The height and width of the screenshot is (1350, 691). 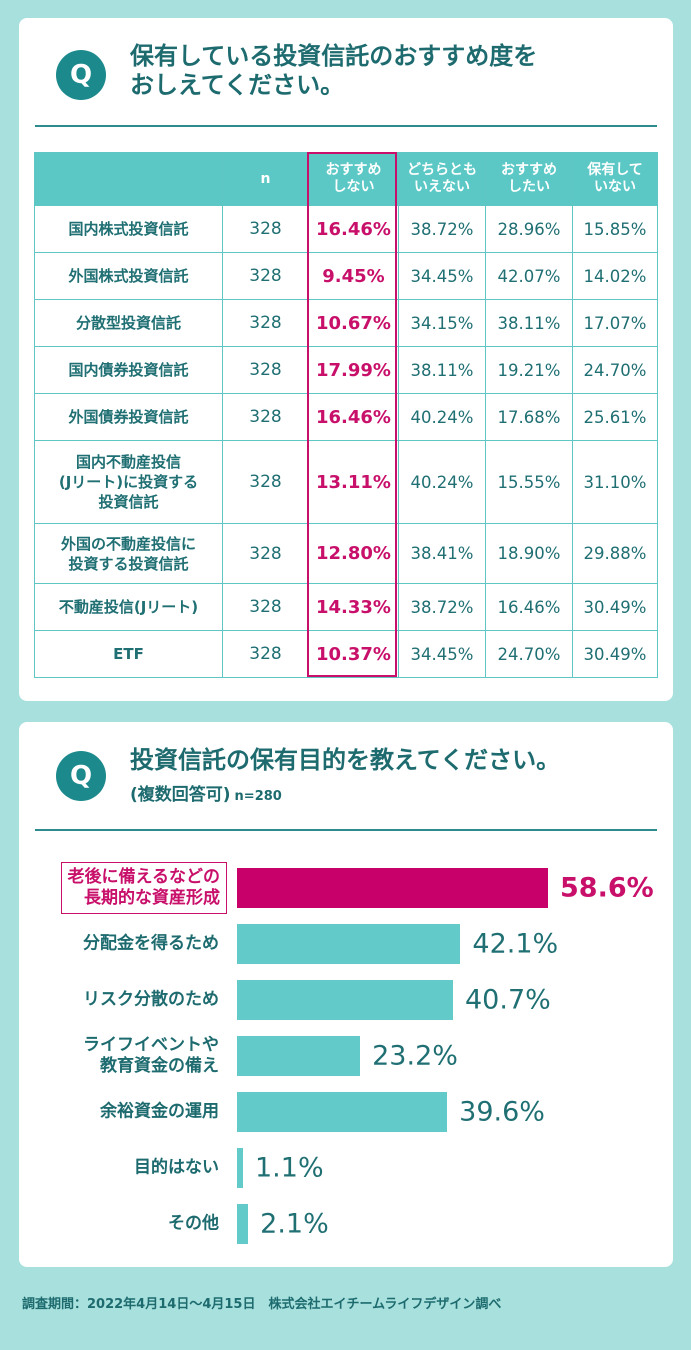 I want to click on table-row: 不動産投信(Jリート) 328 14.33% 38.72% 16.46% 30.49%, so click(x=346, y=607).